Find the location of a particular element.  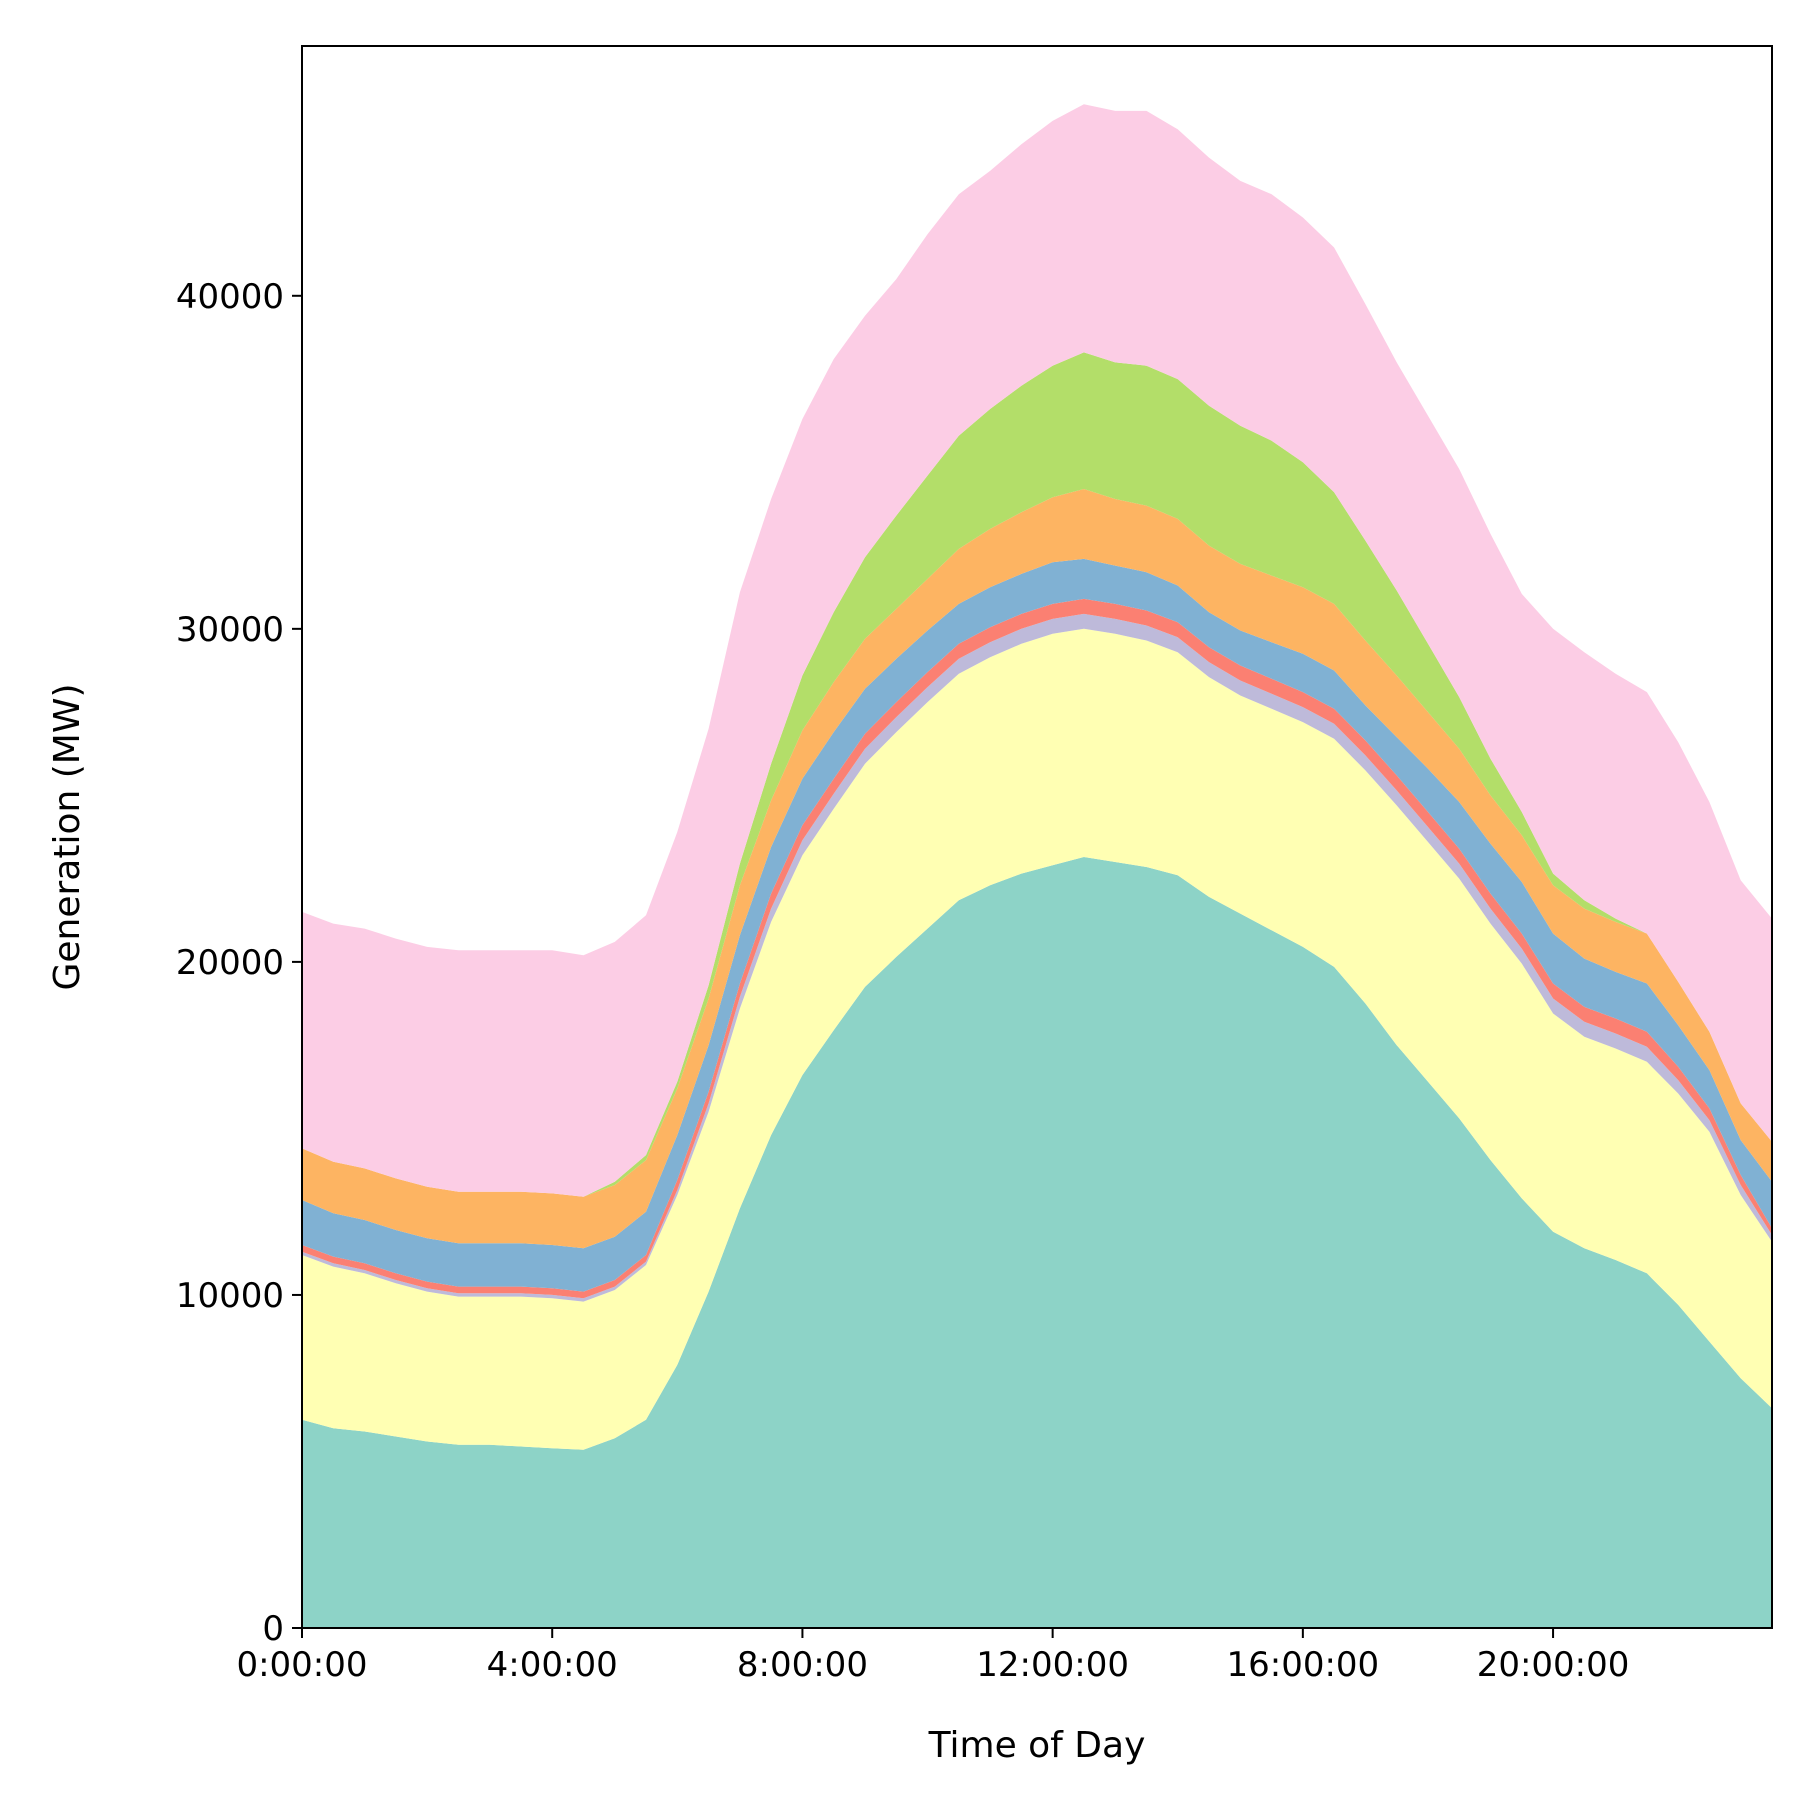

y-tick-label: 30000 is located at coordinates (230, 630).